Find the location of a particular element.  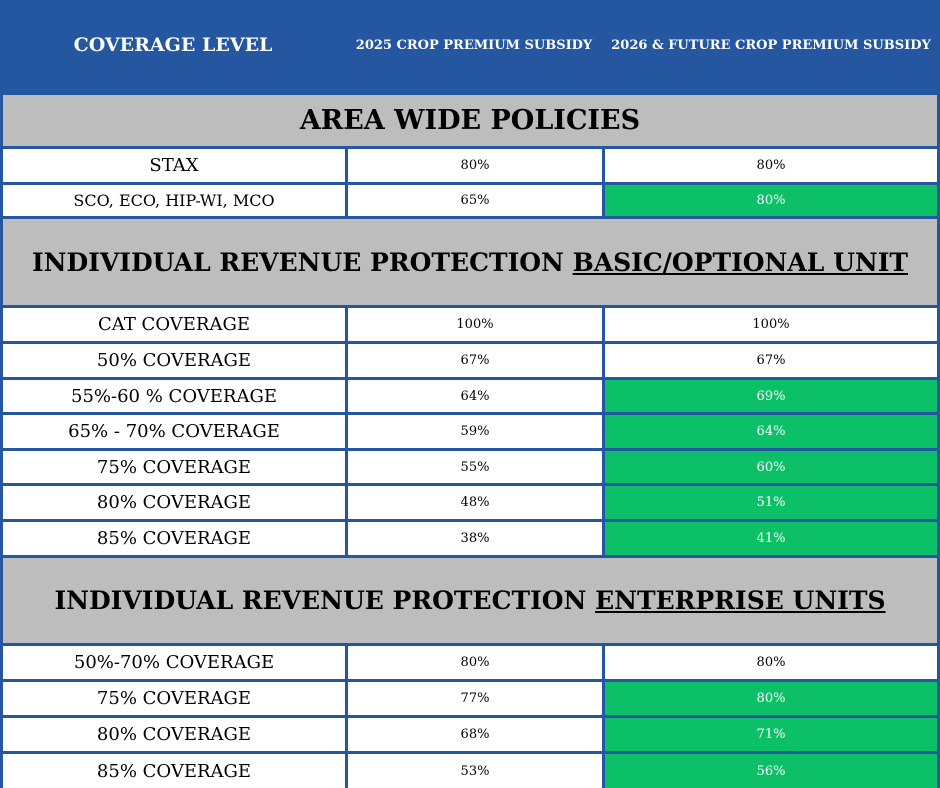

row-label: STAX is located at coordinates (174, 165).